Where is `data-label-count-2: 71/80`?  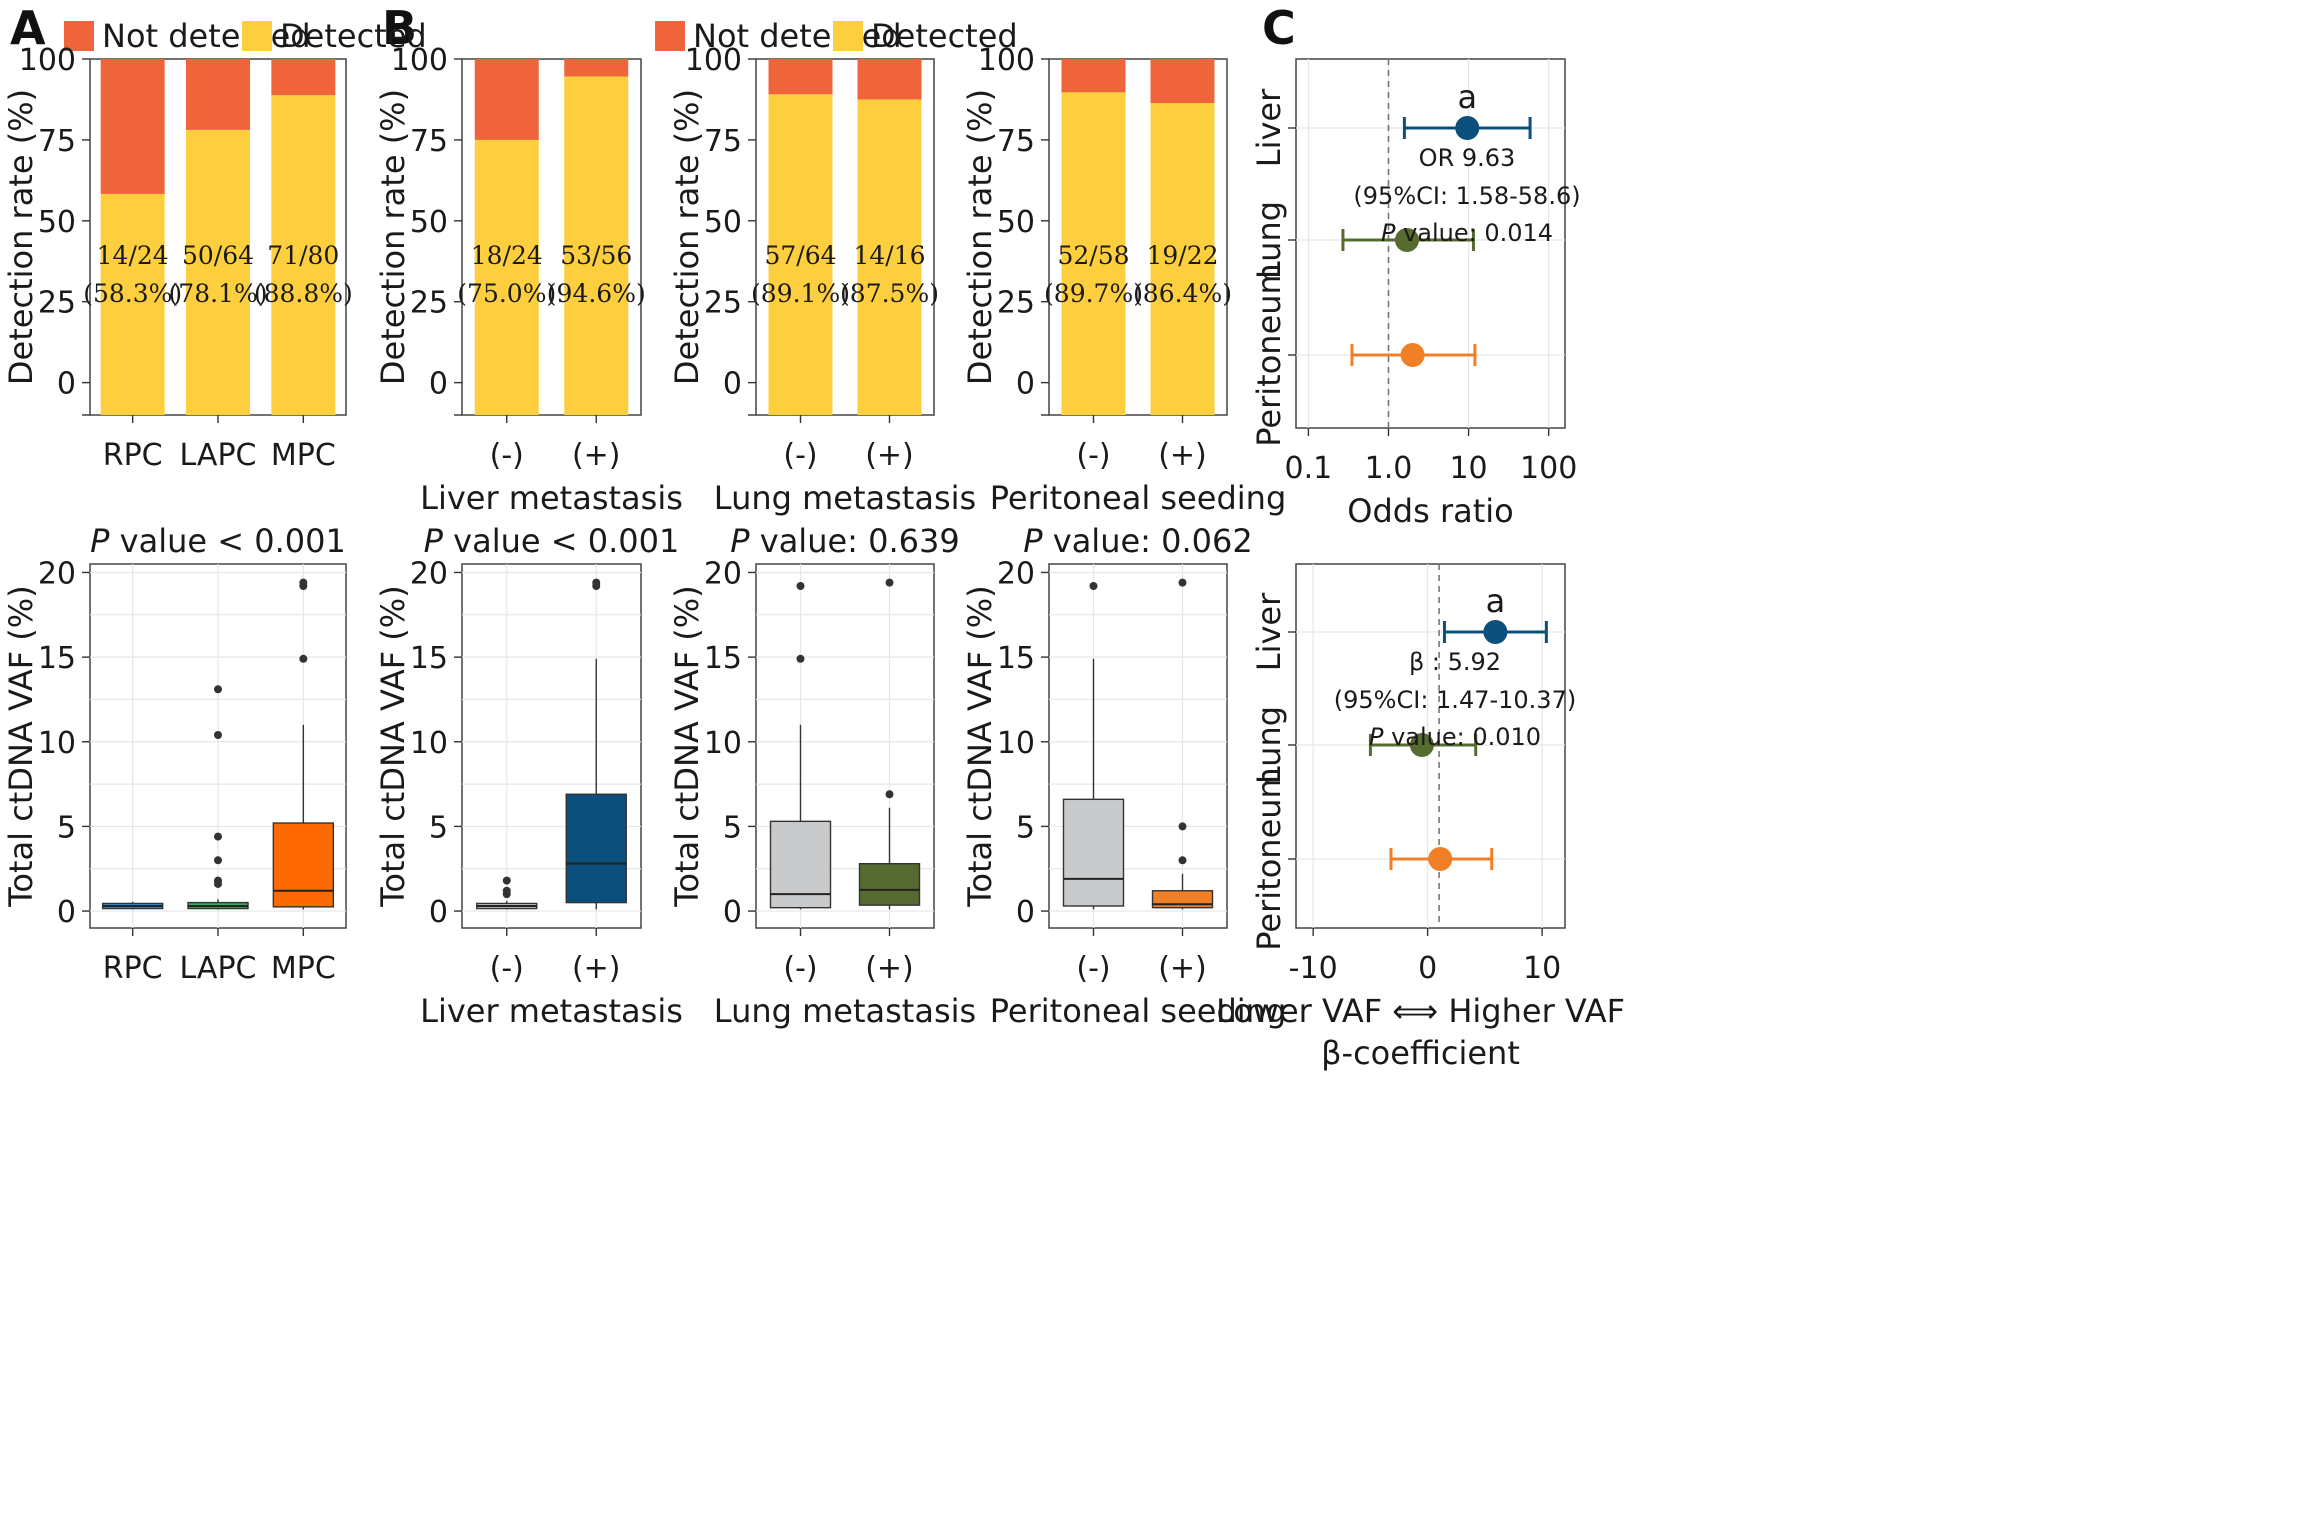 data-label-count-2: 71/80 is located at coordinates (303, 255).